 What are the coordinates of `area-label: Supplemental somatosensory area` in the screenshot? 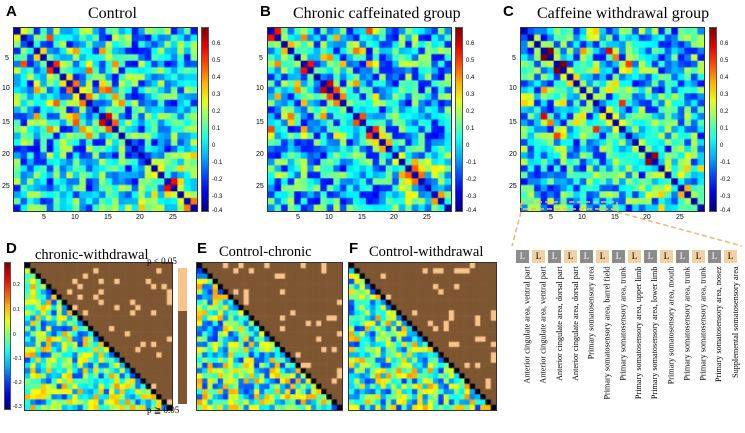 It's located at (735, 322).